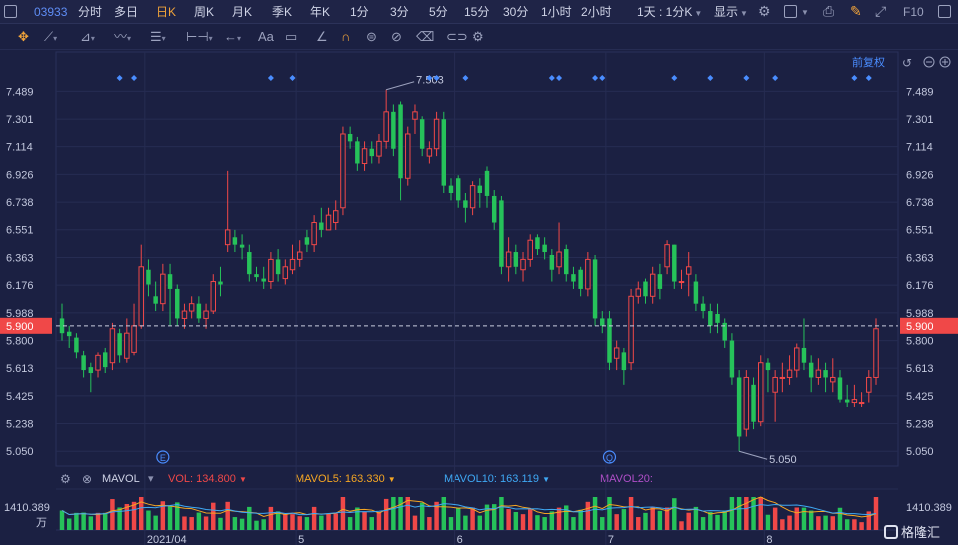  What do you see at coordinates (611, 539) in the screenshot?
I see `x-tick-label: 7` at bounding box center [611, 539].